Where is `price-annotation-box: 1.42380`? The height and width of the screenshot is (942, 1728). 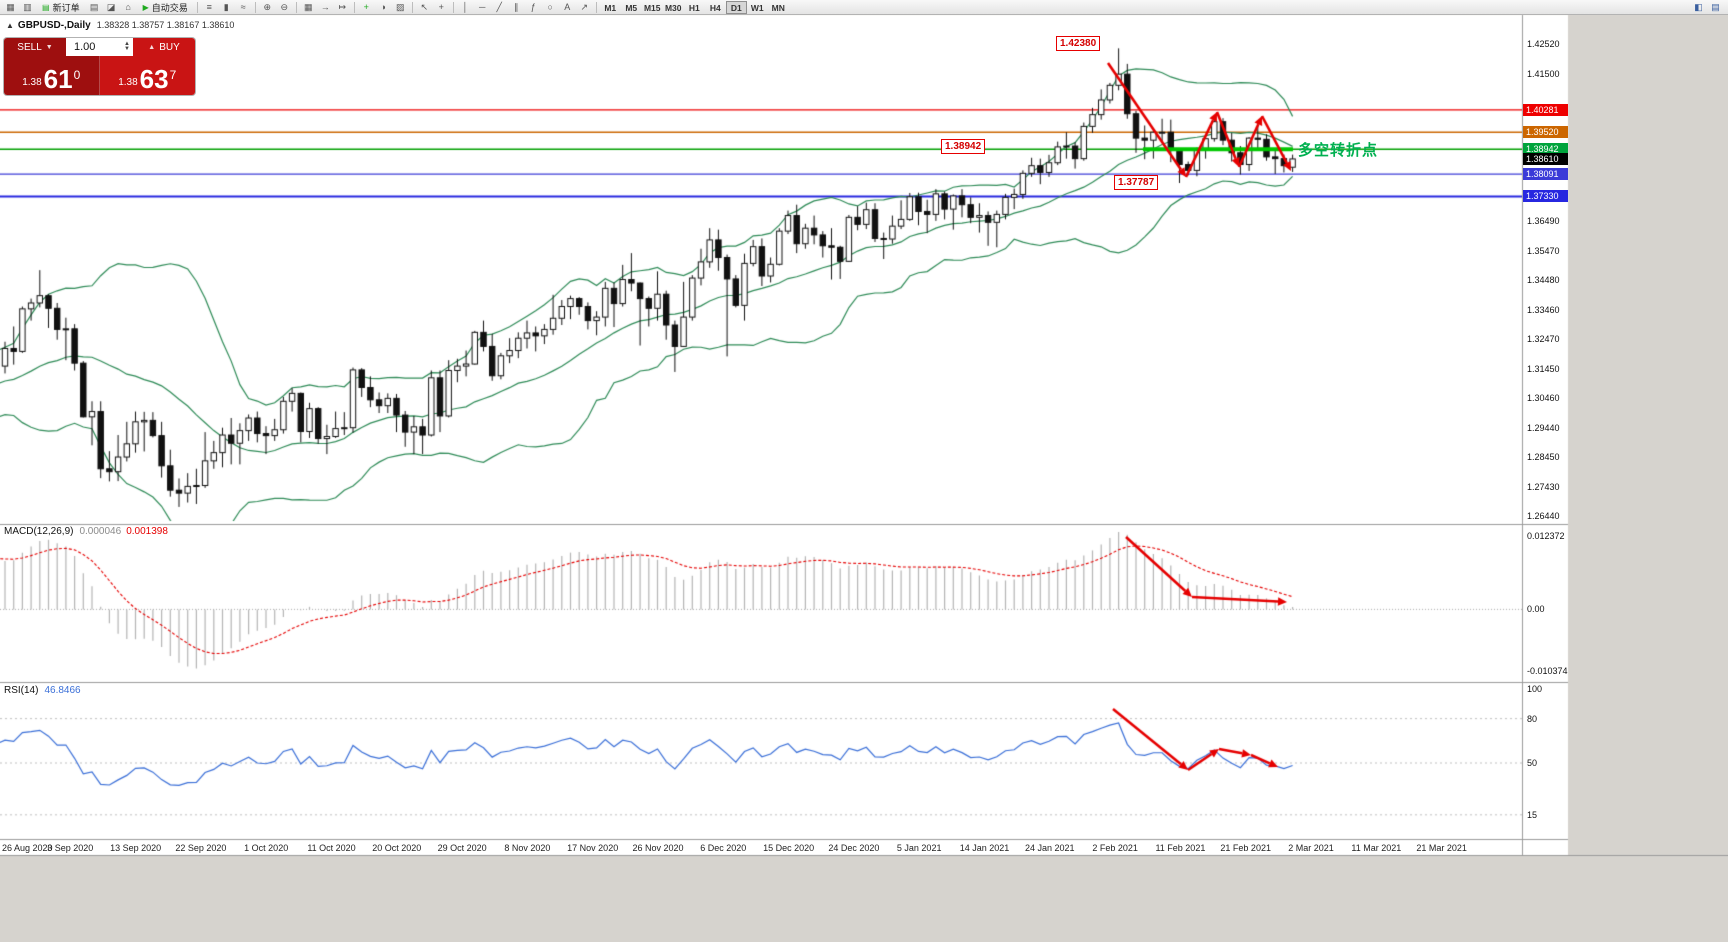
price-annotation-box: 1.42380 is located at coordinates (1078, 43).